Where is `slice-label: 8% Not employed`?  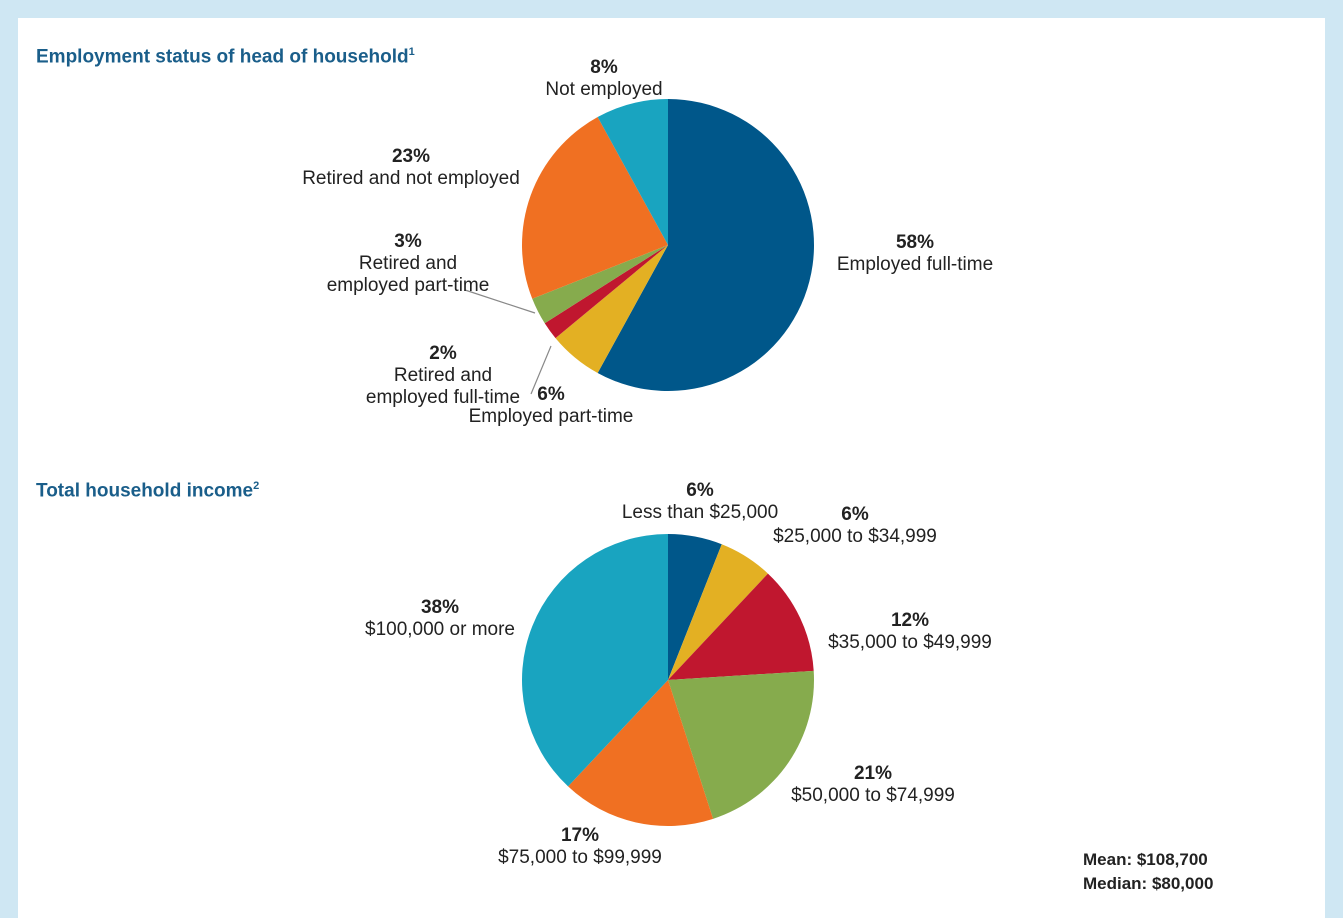
slice-label: 8% Not employed is located at coordinates (604, 79).